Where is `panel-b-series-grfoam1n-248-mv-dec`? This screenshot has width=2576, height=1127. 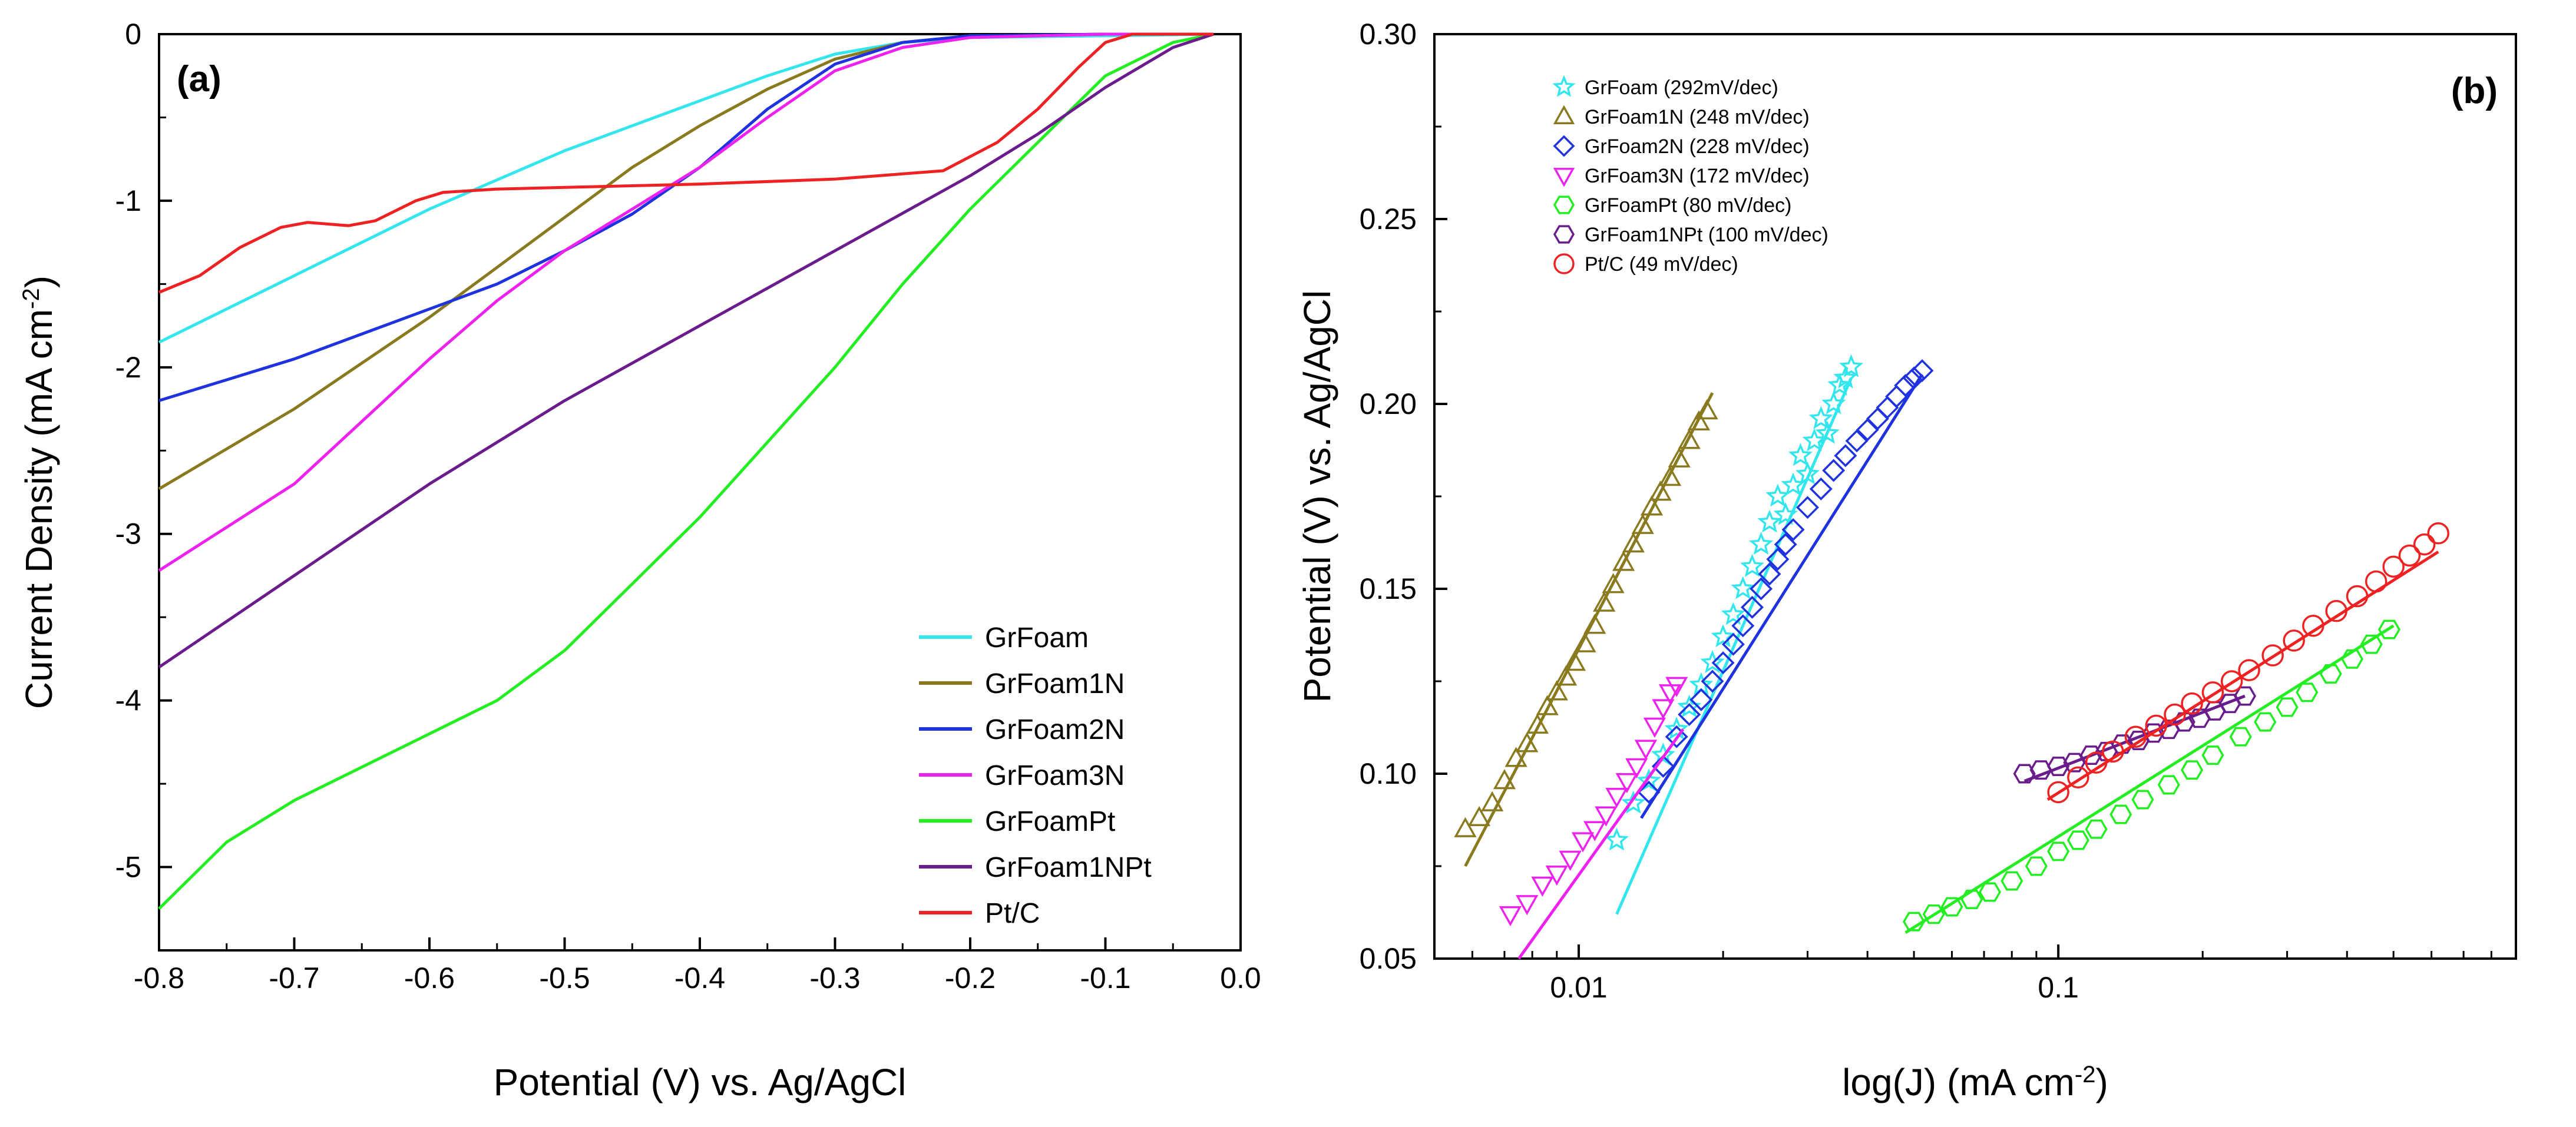
panel-b-series-grfoam1n-248-mv-dec is located at coordinates (1586, 629).